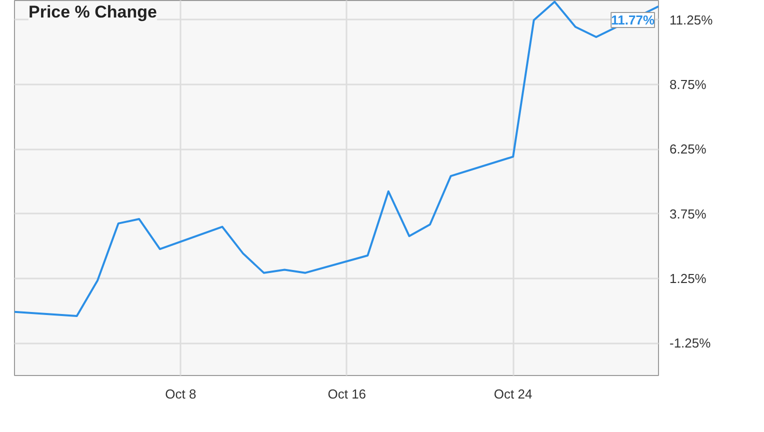 The height and width of the screenshot is (432, 764). Describe the element at coordinates (691, 343) in the screenshot. I see `y-tick-label: -1.25%` at that location.